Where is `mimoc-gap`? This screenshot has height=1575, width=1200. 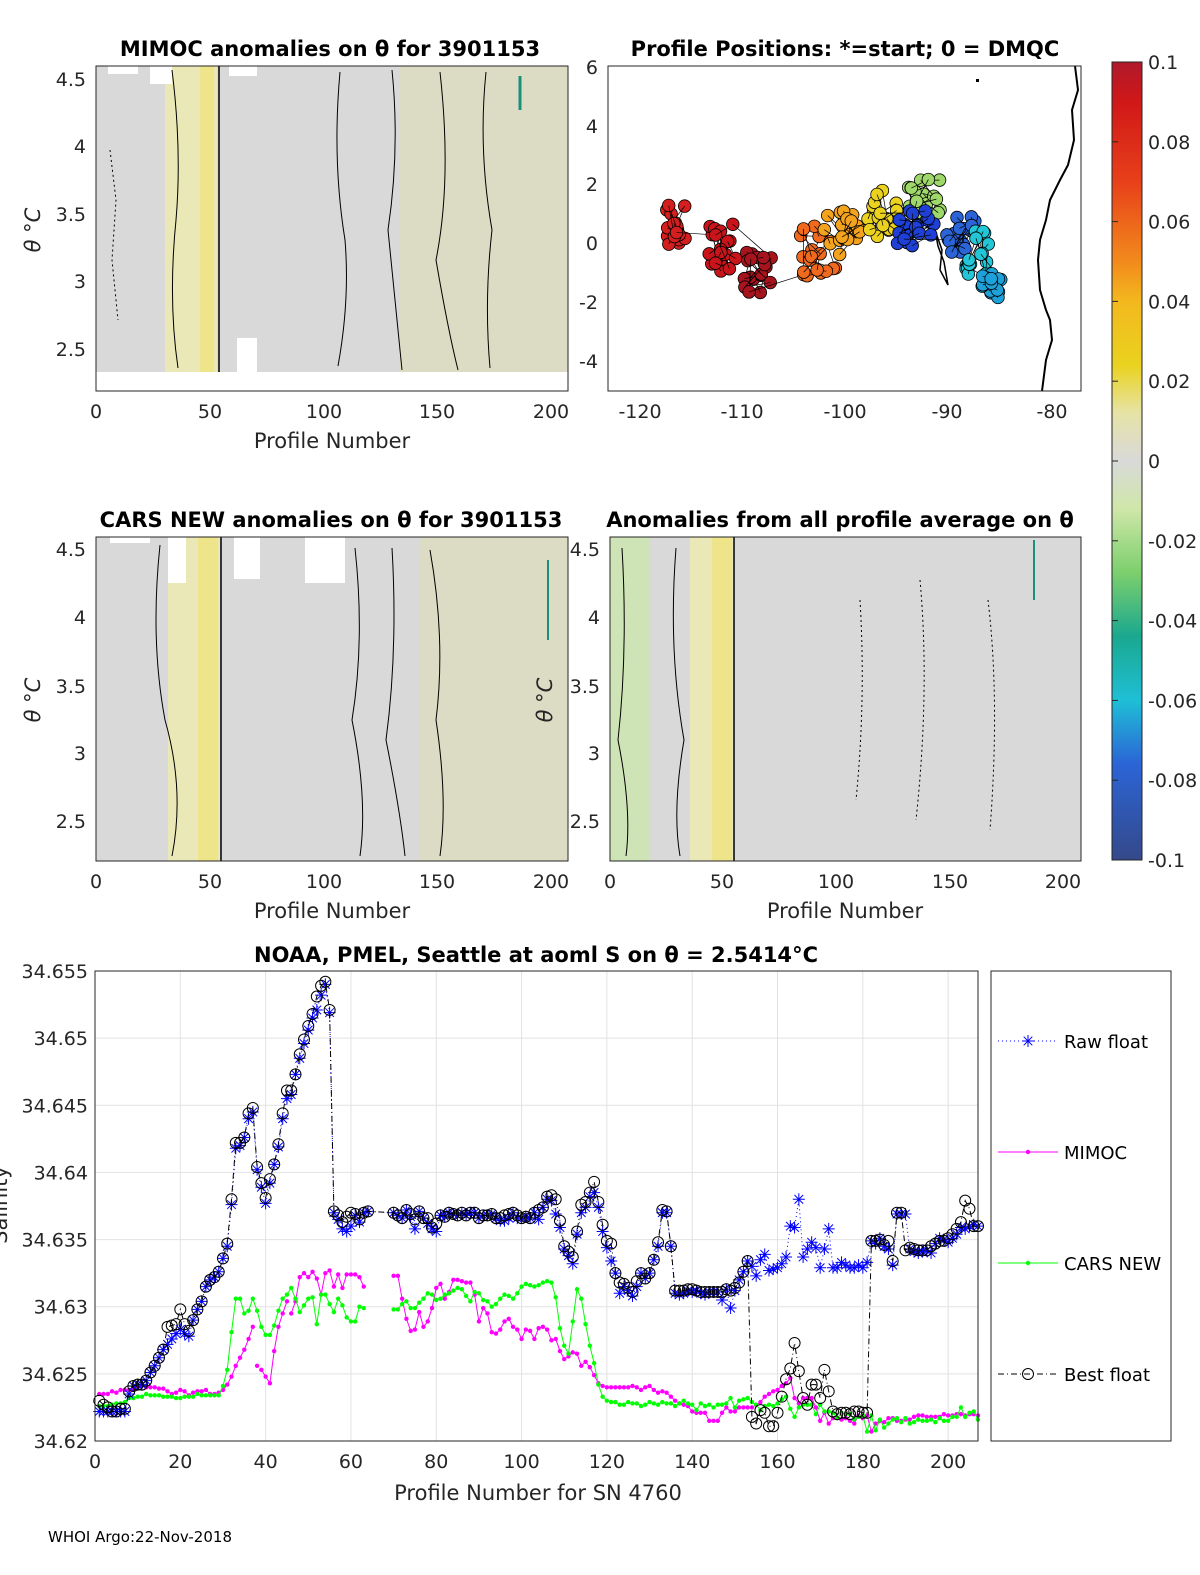
mimoc-gap is located at coordinates (247, 355).